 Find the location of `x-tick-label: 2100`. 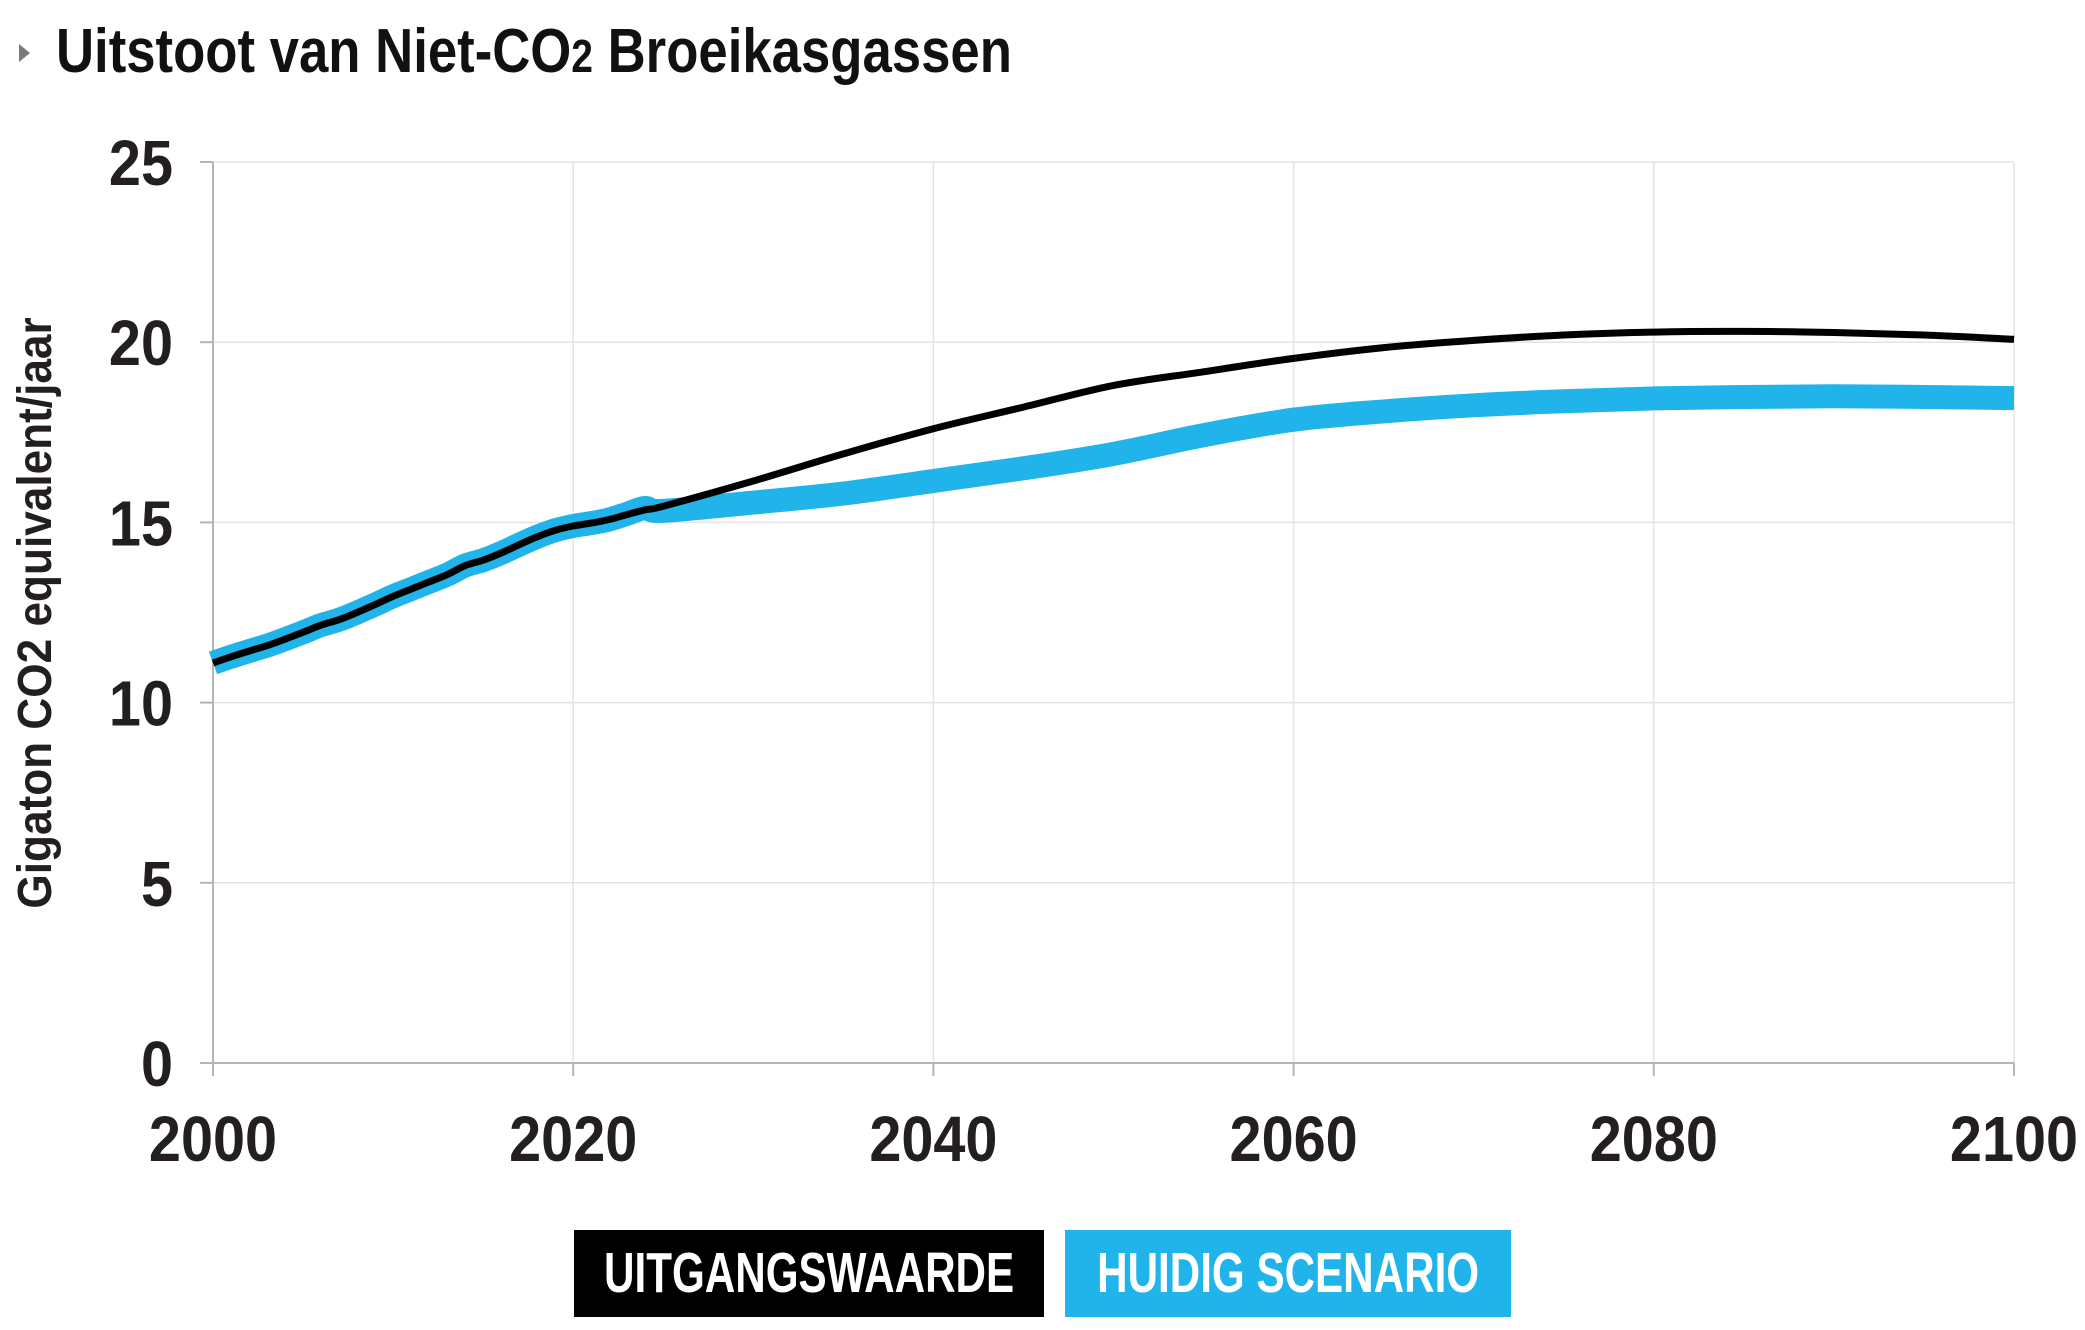

x-tick-label: 2100 is located at coordinates (2014, 1138).